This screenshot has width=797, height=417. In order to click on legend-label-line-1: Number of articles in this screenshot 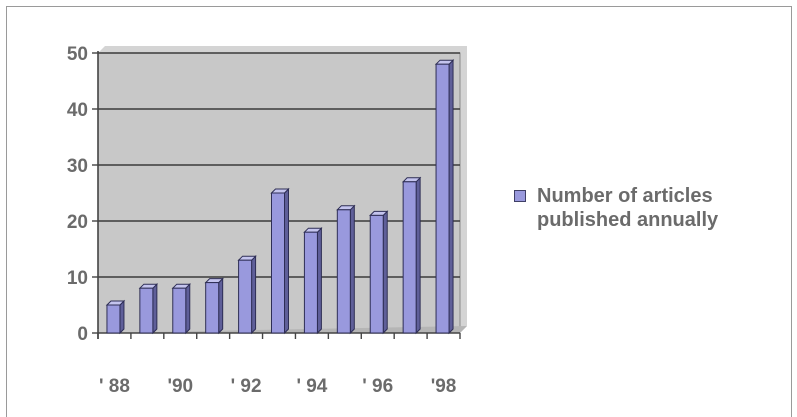, I will do `click(625, 196)`.